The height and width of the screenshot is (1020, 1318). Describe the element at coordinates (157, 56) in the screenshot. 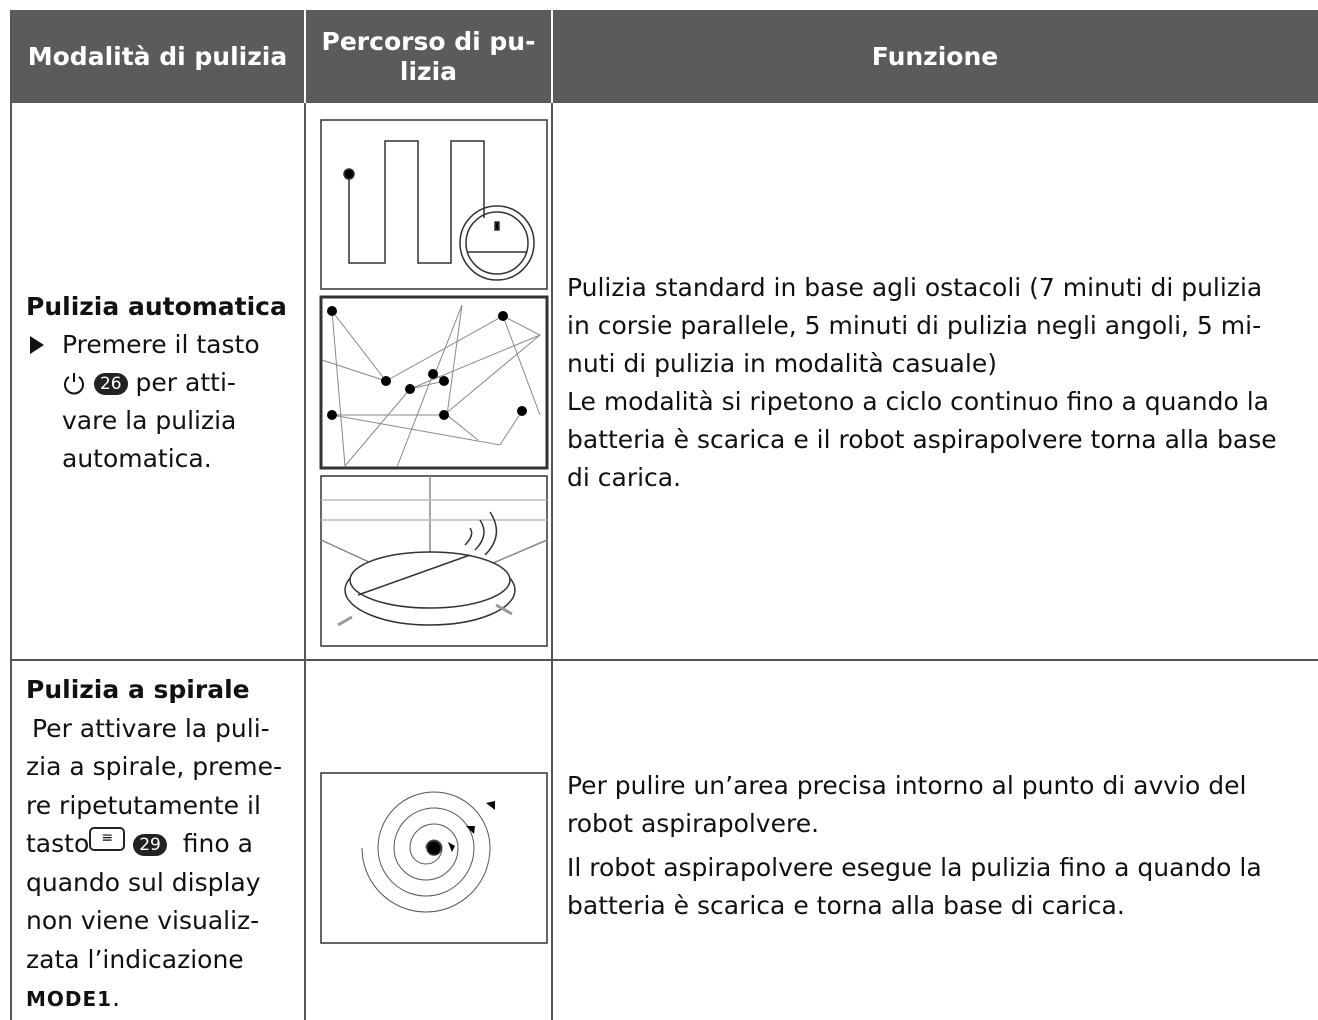

I see `header-cell: Modalità di pulizia` at that location.